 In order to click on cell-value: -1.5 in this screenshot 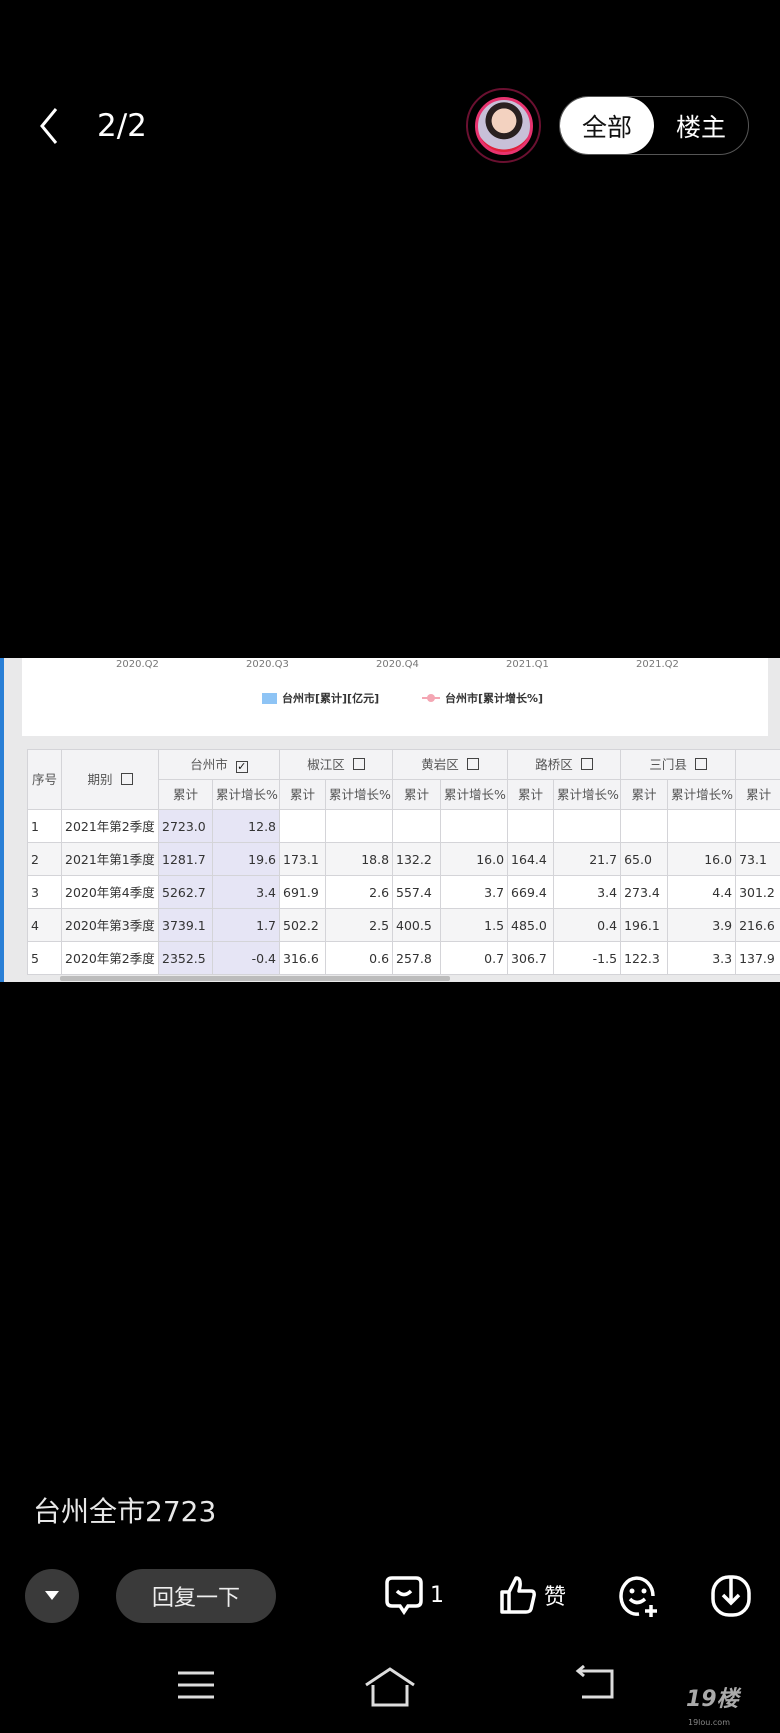, I will do `click(587, 958)`.